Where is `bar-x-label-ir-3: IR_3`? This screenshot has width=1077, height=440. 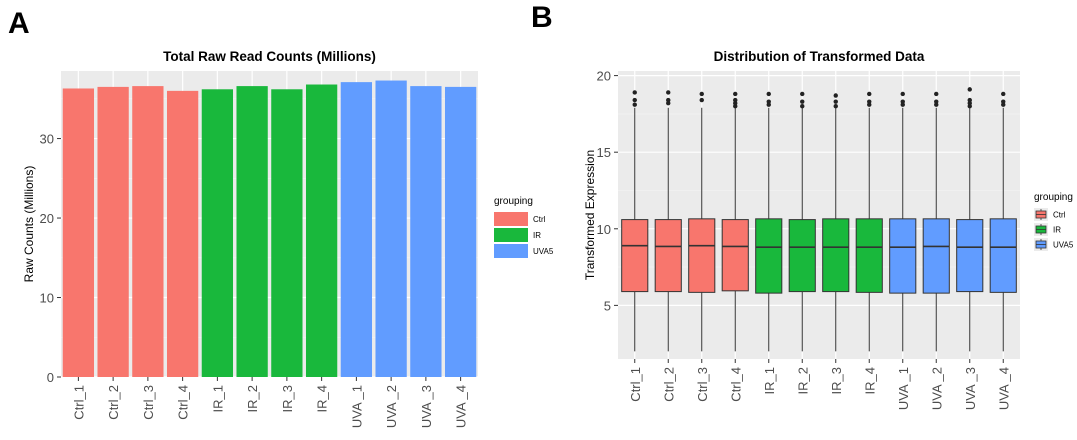 bar-x-label-ir-3: IR_3 is located at coordinates (287, 398).